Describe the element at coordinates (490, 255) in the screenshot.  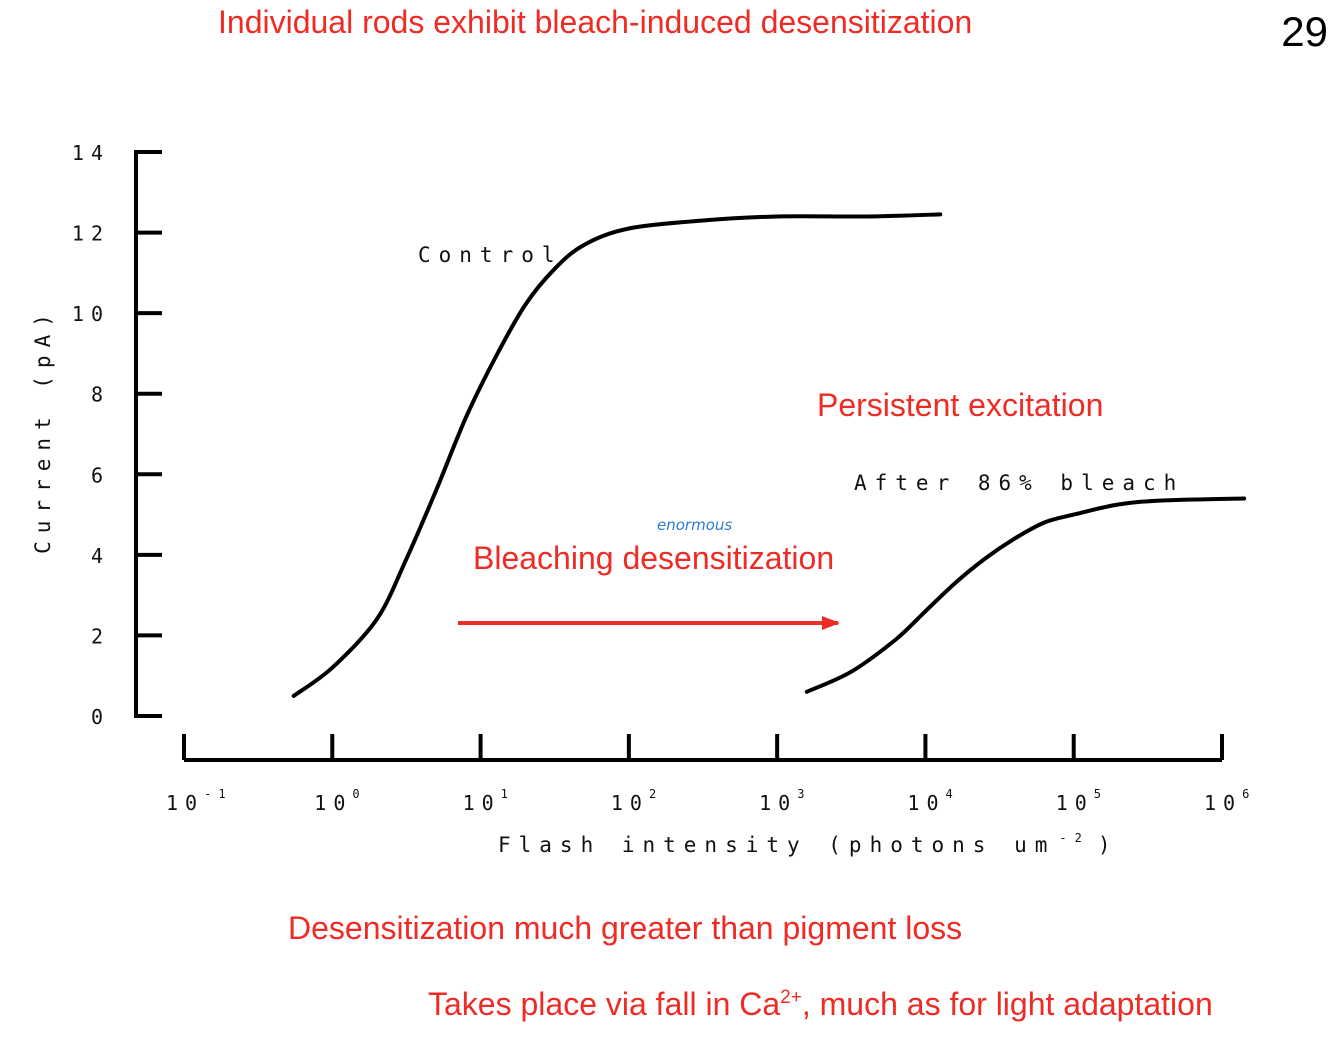
I see `series-label-control: Control` at that location.